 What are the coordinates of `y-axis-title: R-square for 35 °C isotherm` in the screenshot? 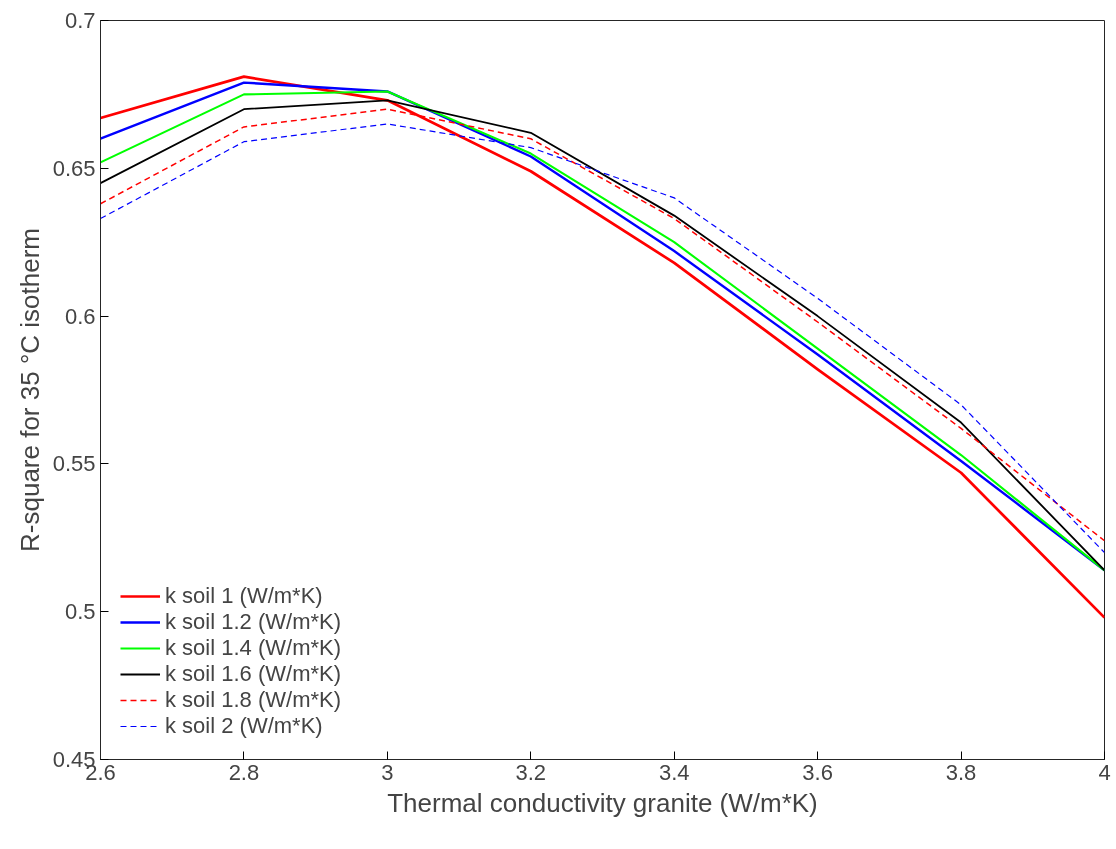 It's located at (29, 390).